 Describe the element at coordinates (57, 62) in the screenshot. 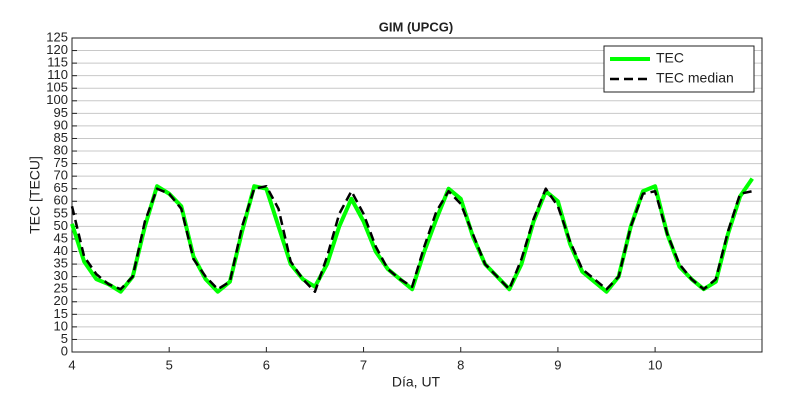

I see `y-tick-label: 115` at that location.